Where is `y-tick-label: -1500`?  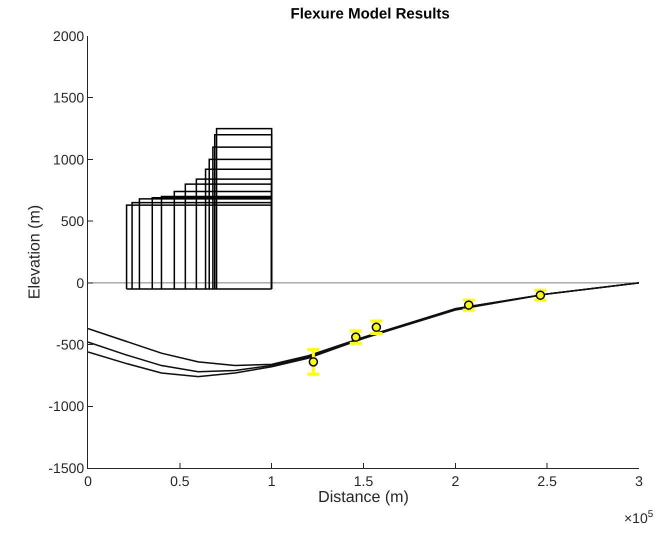 y-tick-label: -1500 is located at coordinates (66, 468).